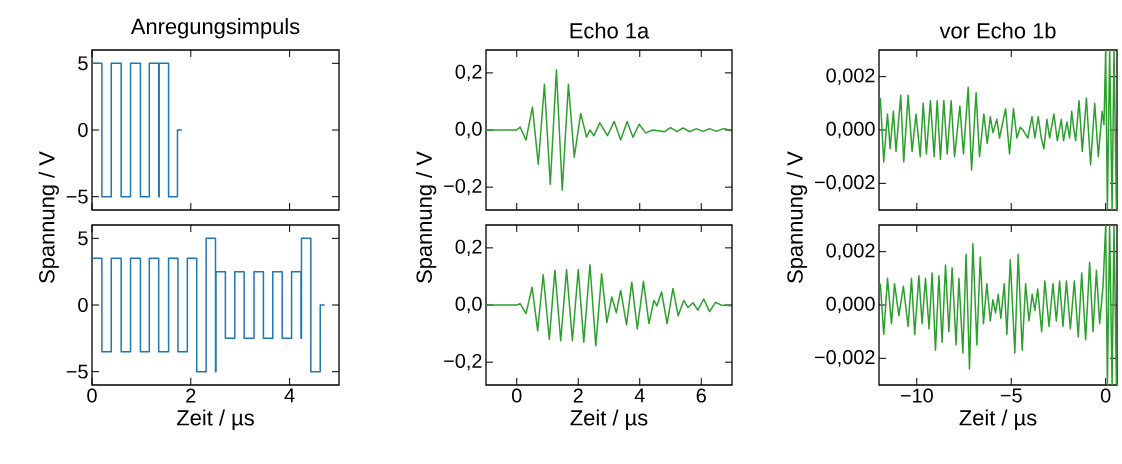  Describe the element at coordinates (916, 395) in the screenshot. I see `x-tick-label: −10` at that location.